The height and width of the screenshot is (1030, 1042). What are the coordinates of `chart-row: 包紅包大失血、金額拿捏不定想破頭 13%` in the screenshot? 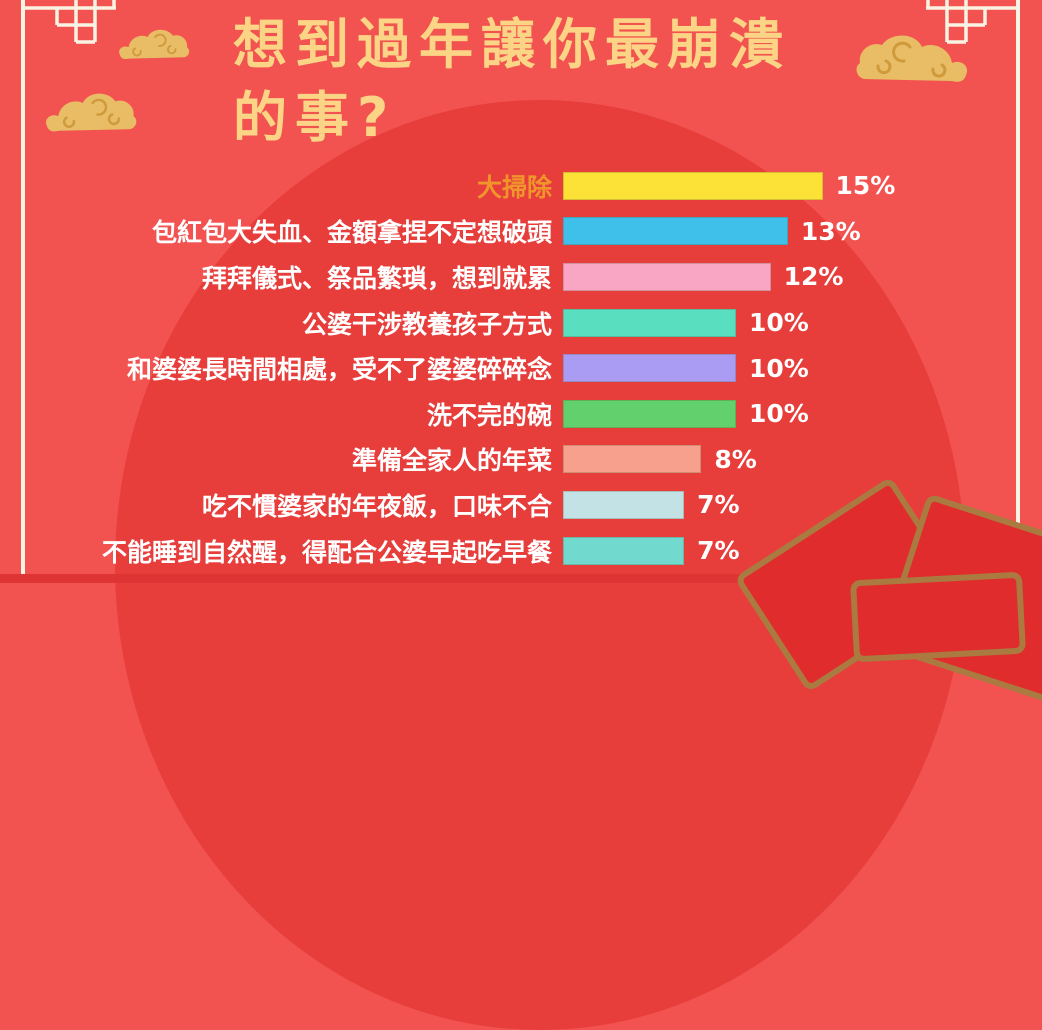 It's located at (521, 232).